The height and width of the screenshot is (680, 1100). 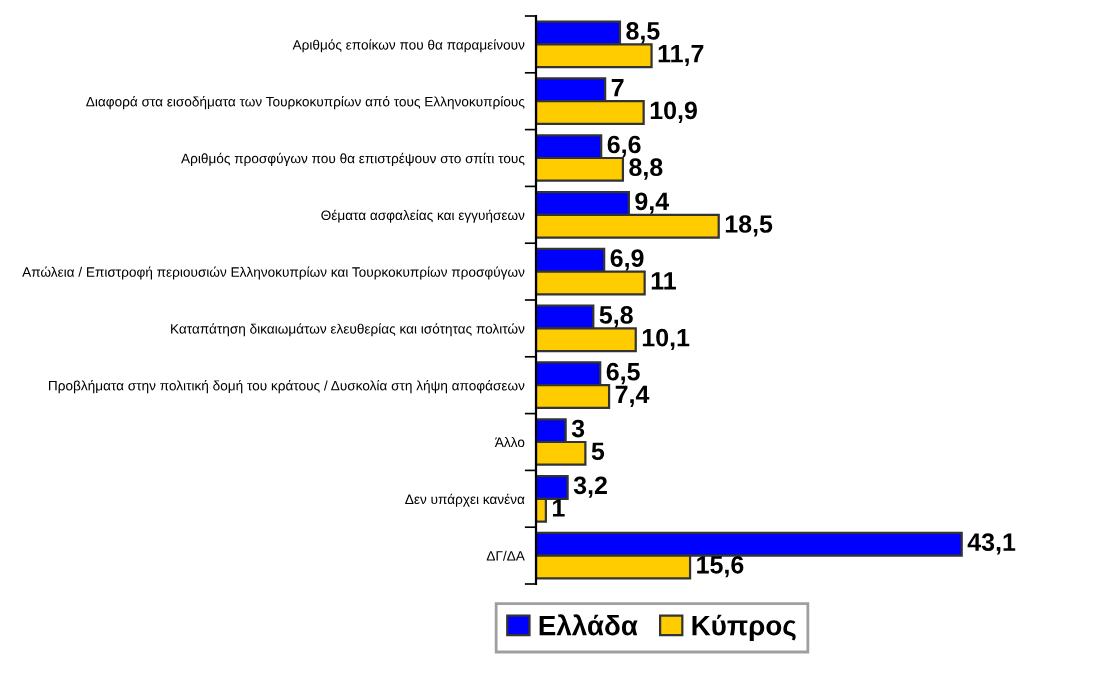 I want to click on data-label: 9,4, so click(x=652, y=203).